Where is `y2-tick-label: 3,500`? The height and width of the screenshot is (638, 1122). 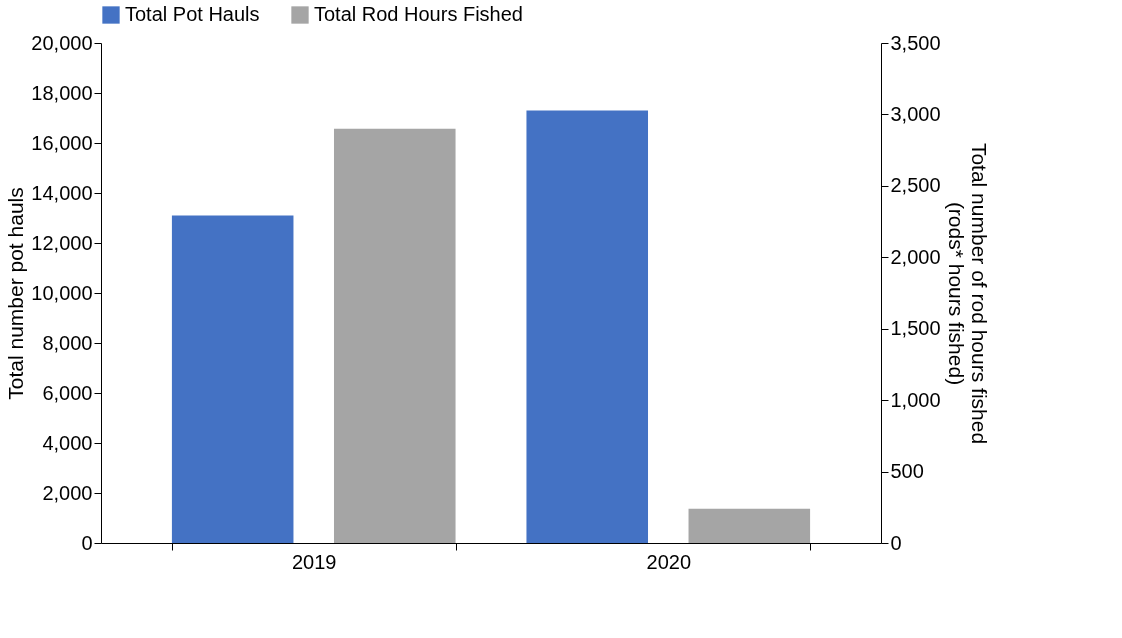 y2-tick-label: 3,500 is located at coordinates (915, 42).